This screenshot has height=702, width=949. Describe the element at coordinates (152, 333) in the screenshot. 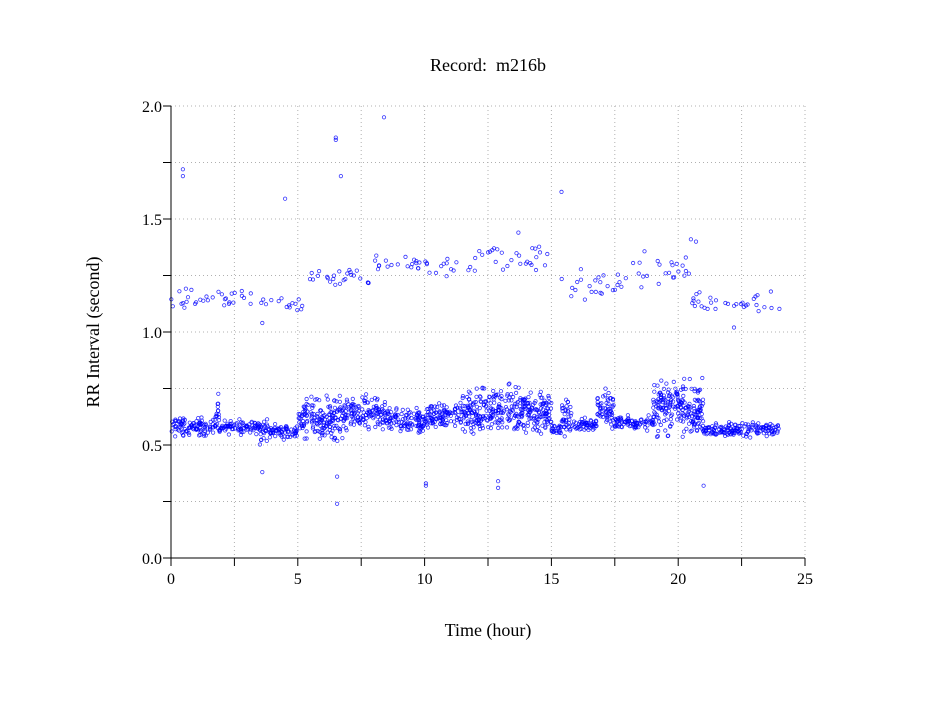

I see `y-tick-label: 1.0` at that location.